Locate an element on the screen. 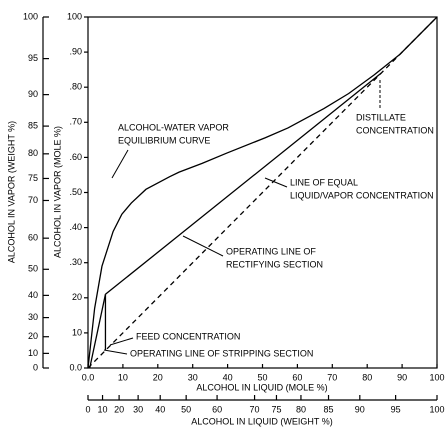 The width and height of the screenshot is (447, 445). x2-tick-label: 95 is located at coordinates (396, 409).